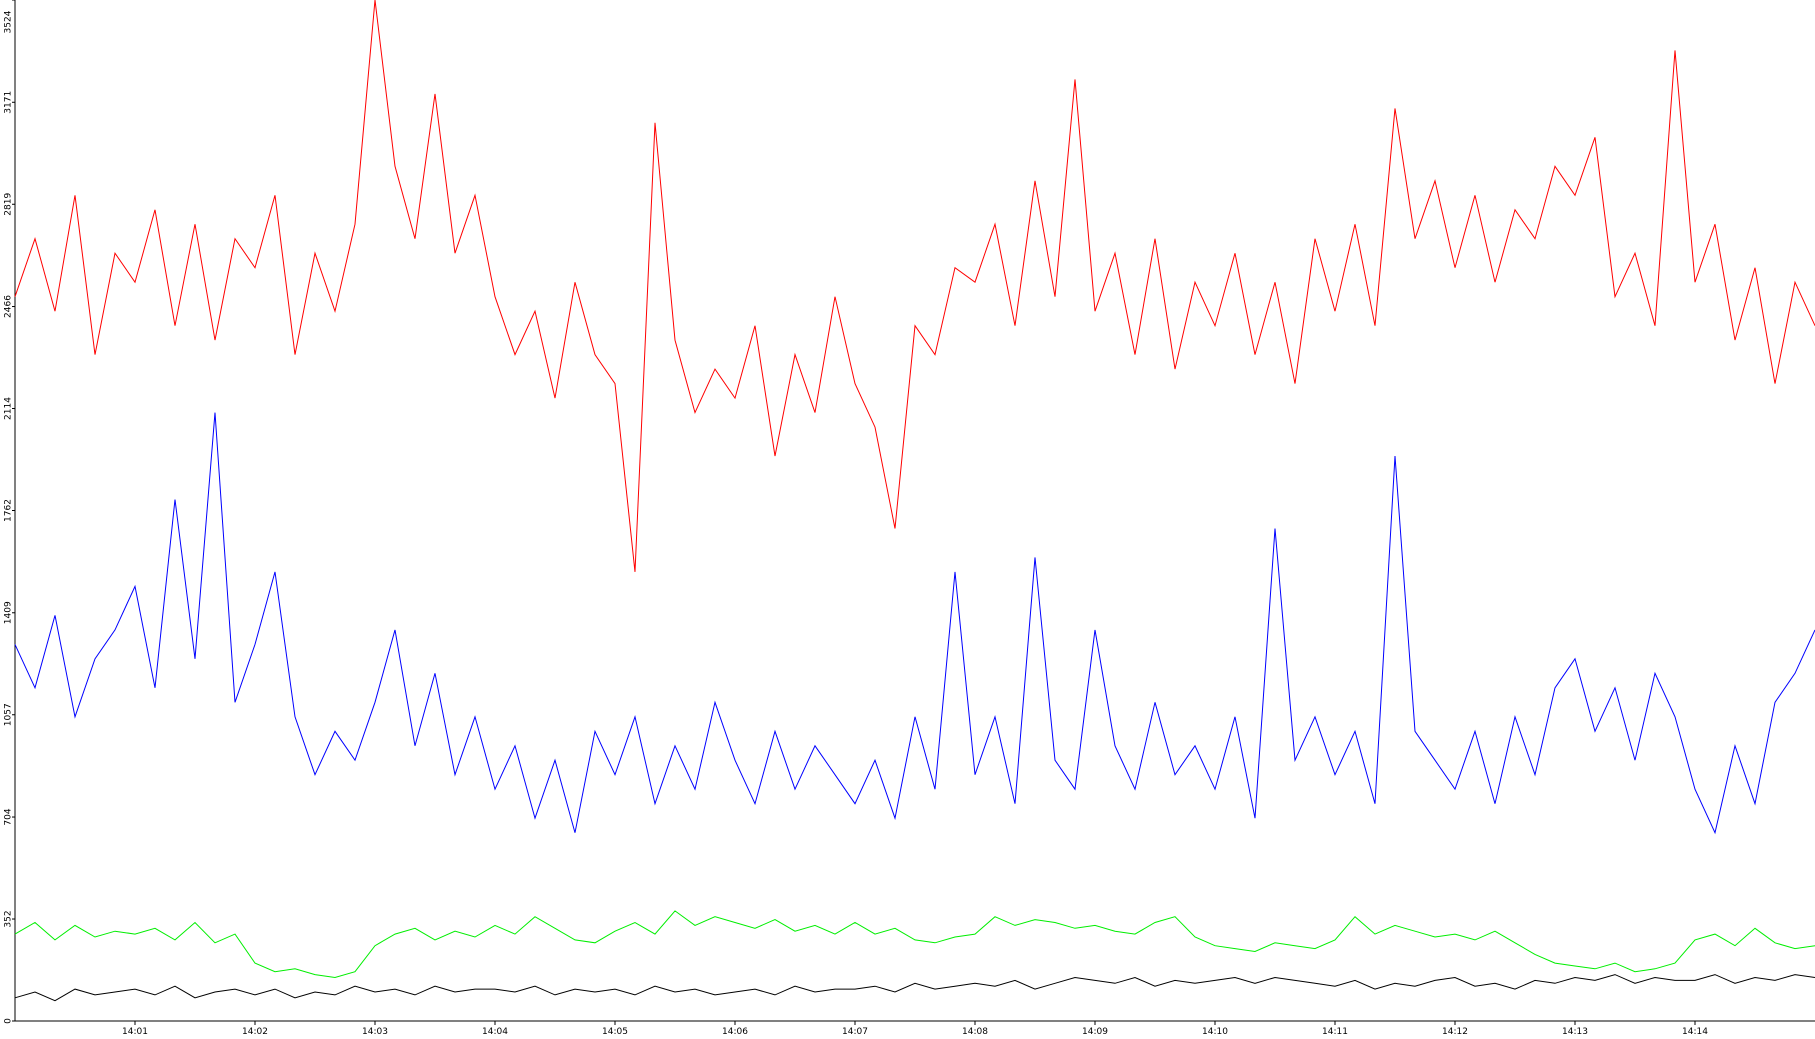 The image size is (1815, 1039). What do you see at coordinates (1215, 1032) in the screenshot?
I see `x-tick-label: 14:10` at bounding box center [1215, 1032].